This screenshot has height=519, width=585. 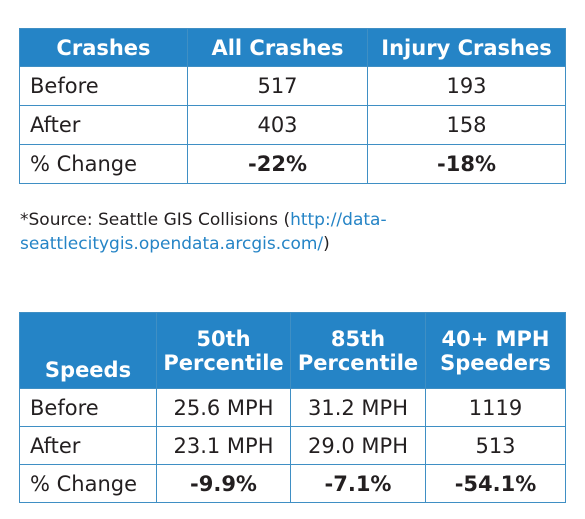 I want to click on all-crashes-change-cell: -22%, so click(x=277, y=164).